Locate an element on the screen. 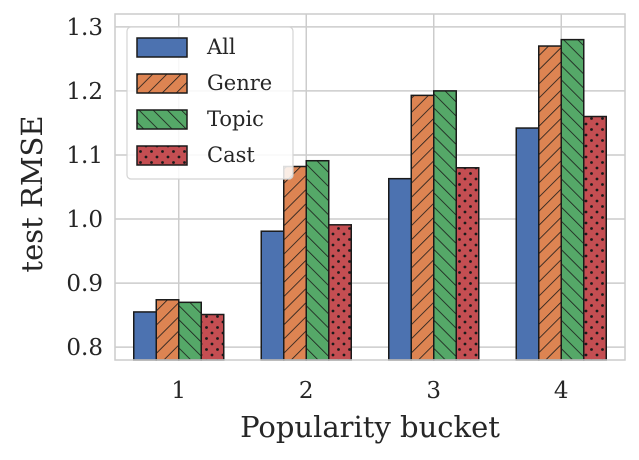 This screenshot has height=460, width=639. y-tick-label: 1.3 is located at coordinates (84, 28).